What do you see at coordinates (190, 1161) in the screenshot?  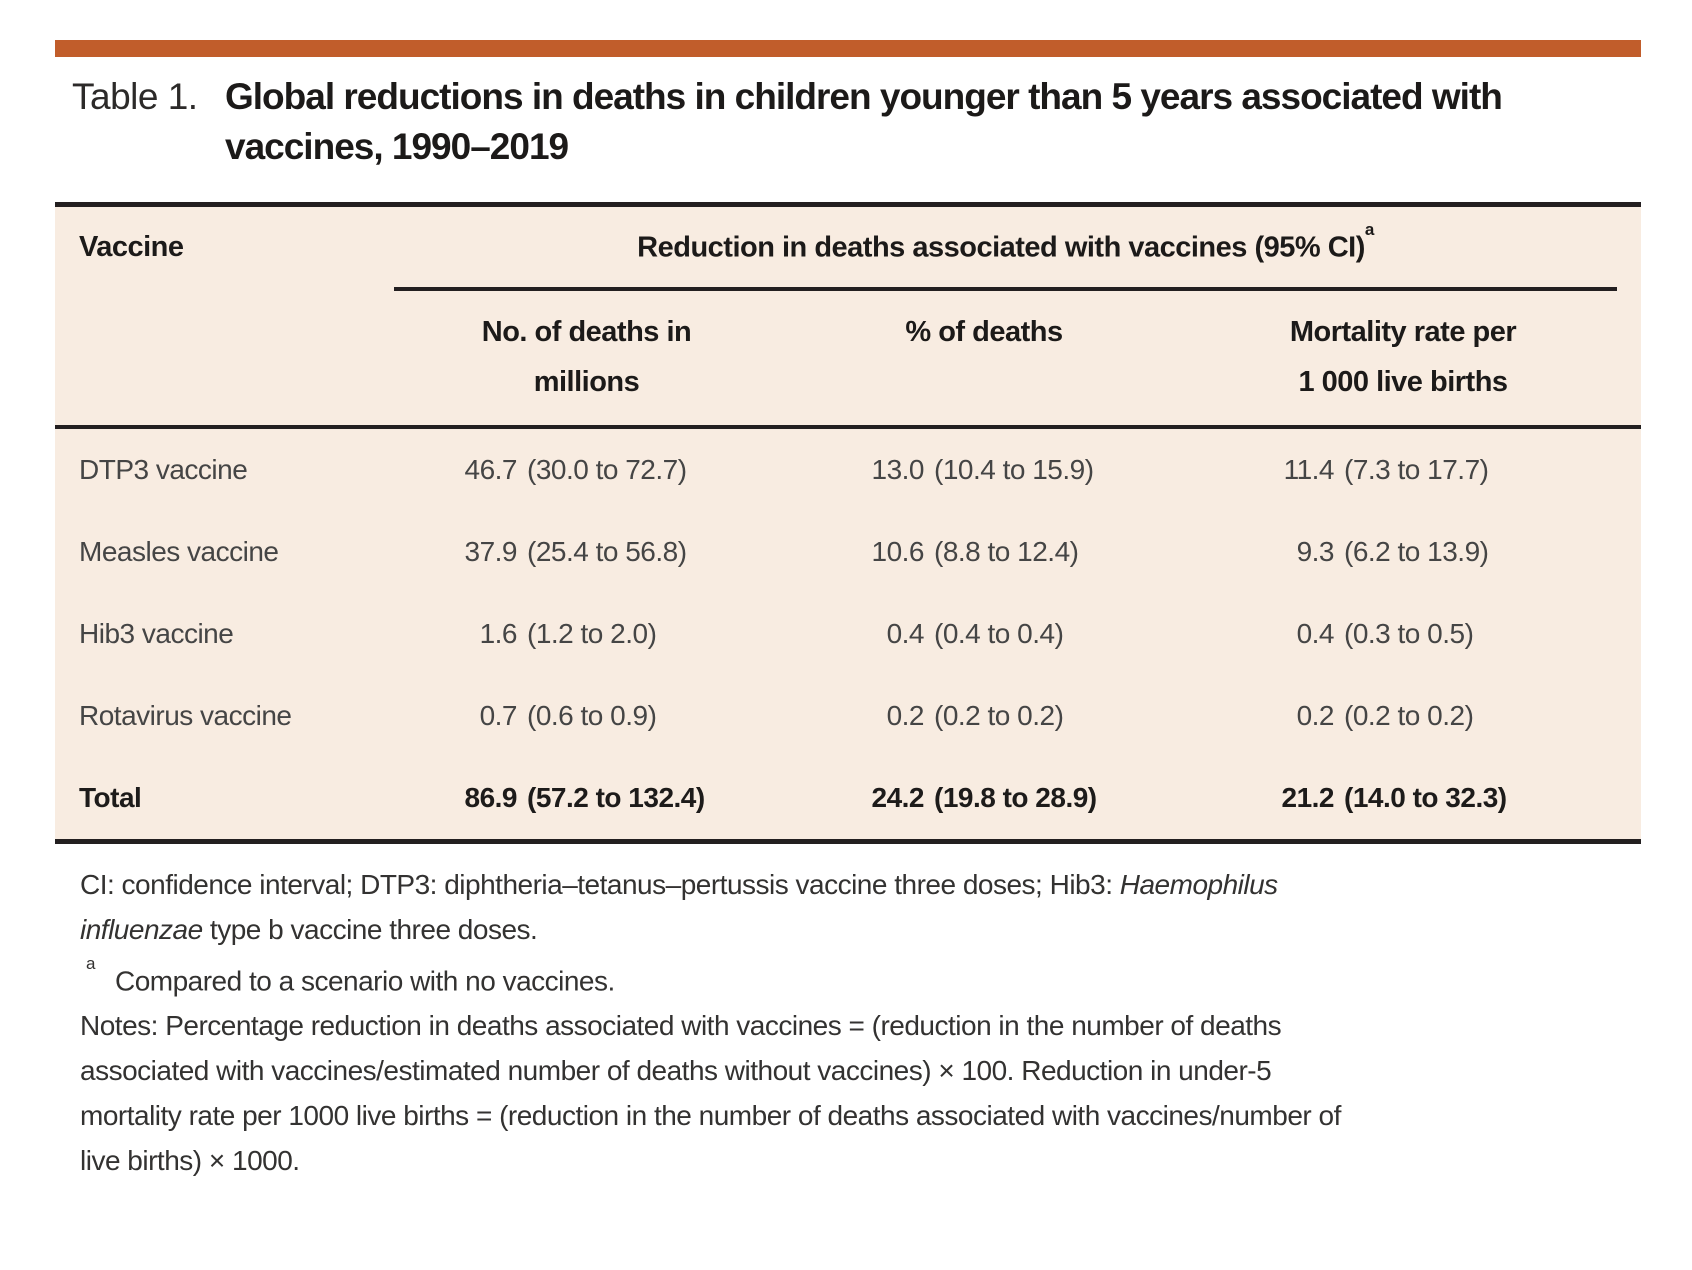 I see `notes-line-4: live births) × 1000.` at bounding box center [190, 1161].